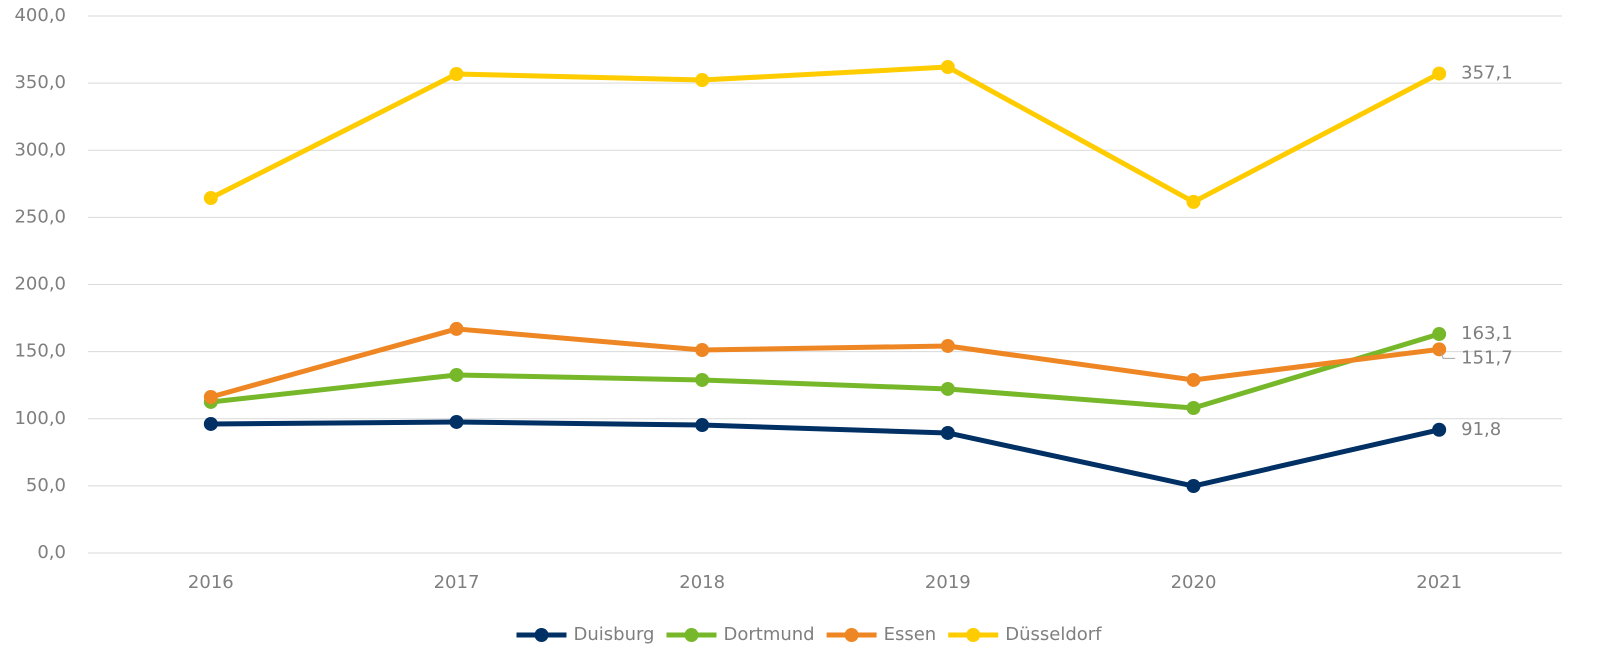 This screenshot has height=666, width=1610. Describe the element at coordinates (910, 634) in the screenshot. I see `legend-label: Essen` at that location.